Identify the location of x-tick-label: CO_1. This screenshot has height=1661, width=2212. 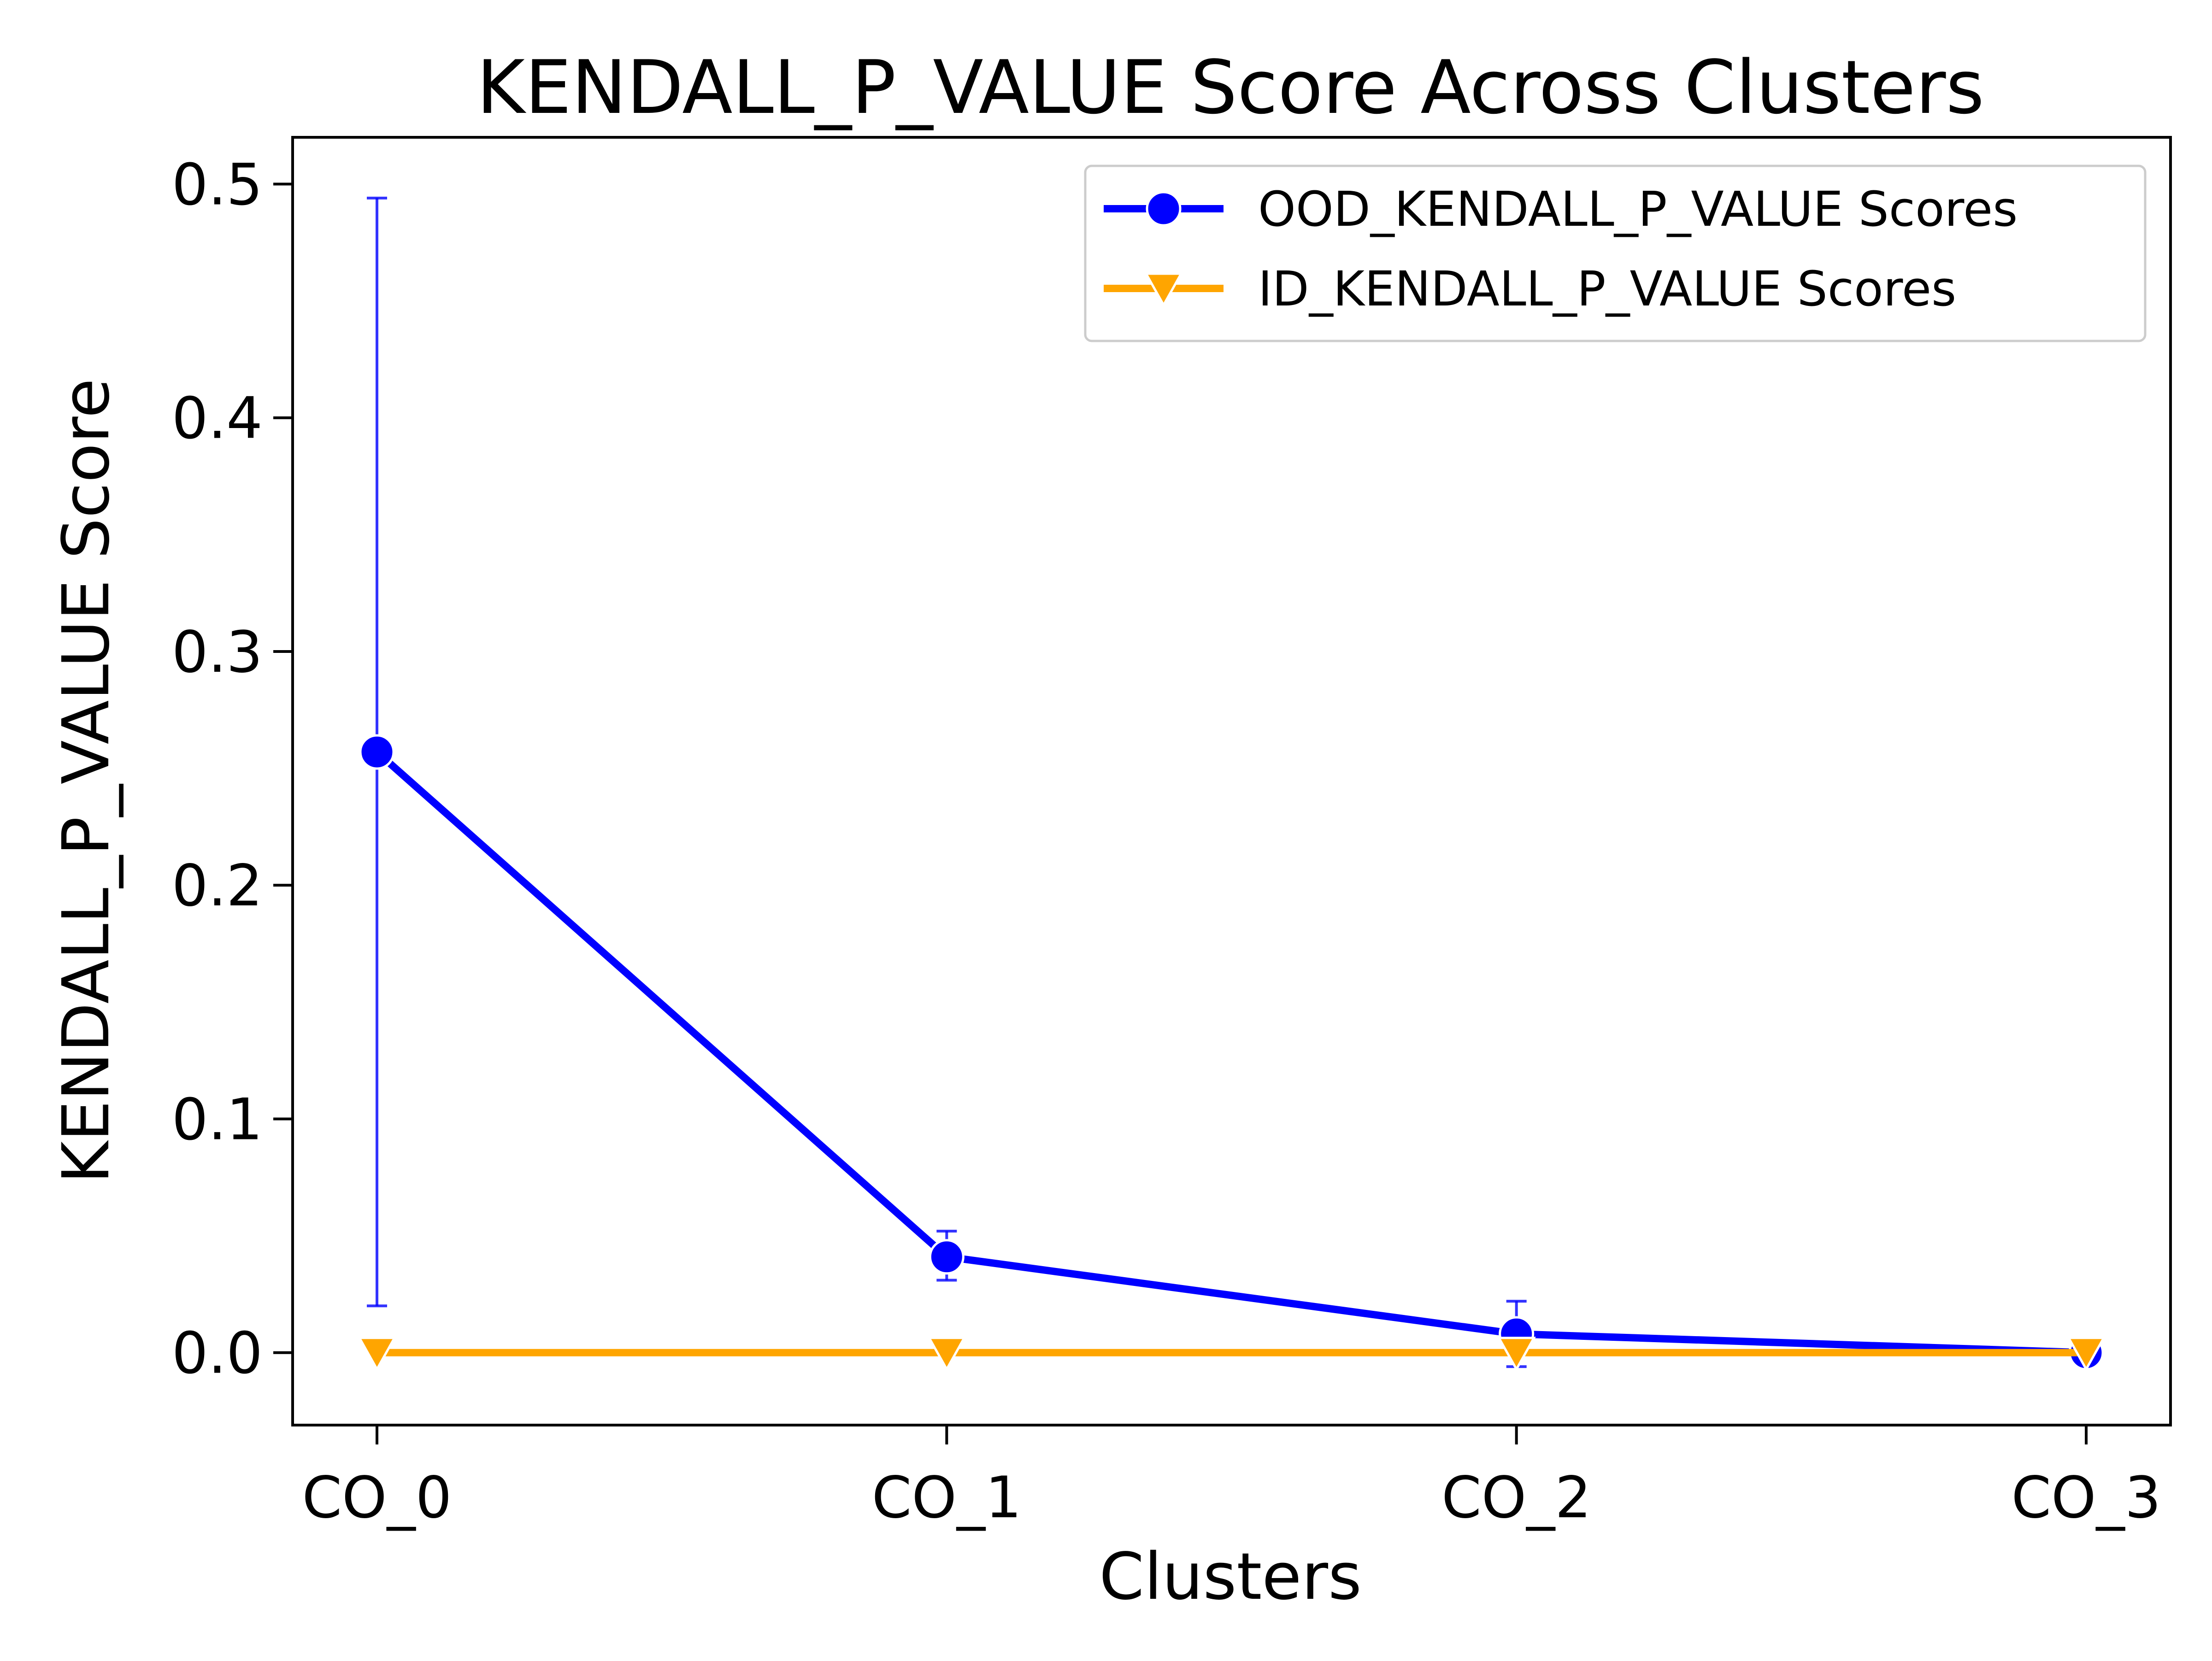
(947, 1498).